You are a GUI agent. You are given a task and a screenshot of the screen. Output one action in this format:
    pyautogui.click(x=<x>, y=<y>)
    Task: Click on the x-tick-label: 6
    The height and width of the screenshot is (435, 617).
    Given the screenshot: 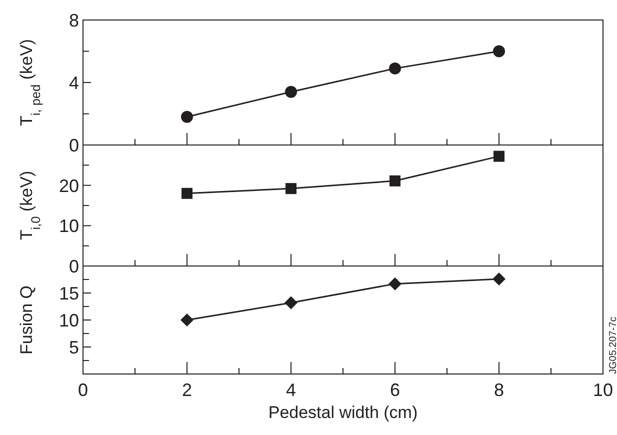 What is the action you would take?
    pyautogui.click(x=395, y=390)
    